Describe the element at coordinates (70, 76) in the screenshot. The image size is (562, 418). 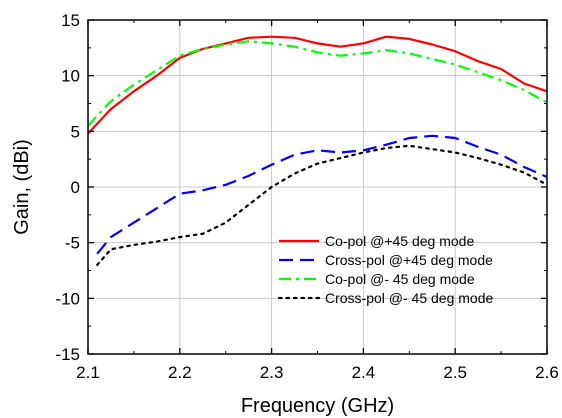
I see `y-tick-label: 10` at that location.